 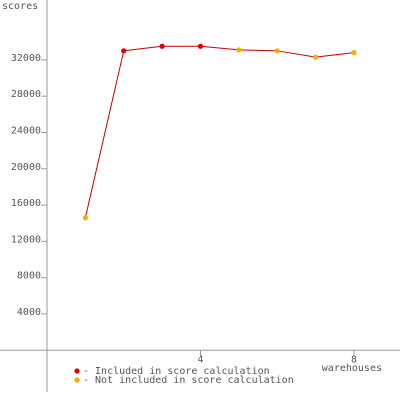 What do you see at coordinates (200, 359) in the screenshot?
I see `x-tick-label: 4` at bounding box center [200, 359].